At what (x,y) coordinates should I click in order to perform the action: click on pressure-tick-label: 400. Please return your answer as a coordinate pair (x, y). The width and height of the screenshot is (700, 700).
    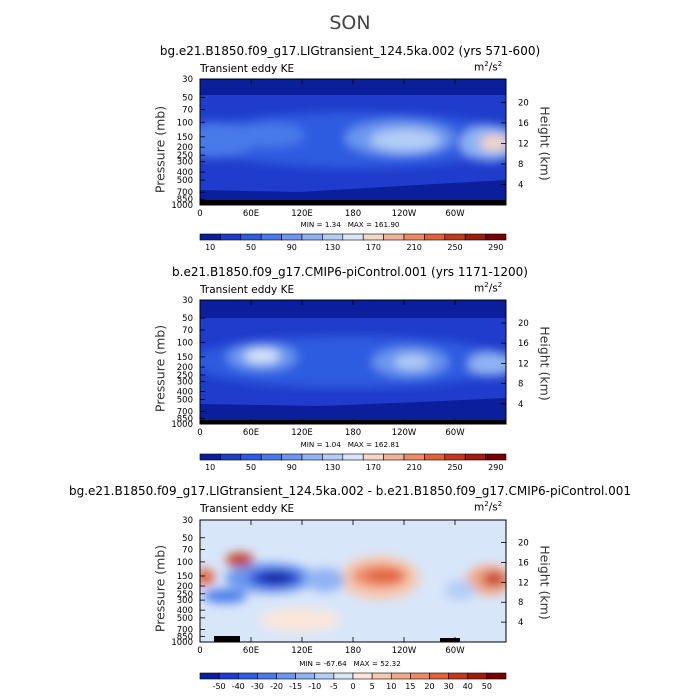
    Looking at the image, I should click on (185, 173).